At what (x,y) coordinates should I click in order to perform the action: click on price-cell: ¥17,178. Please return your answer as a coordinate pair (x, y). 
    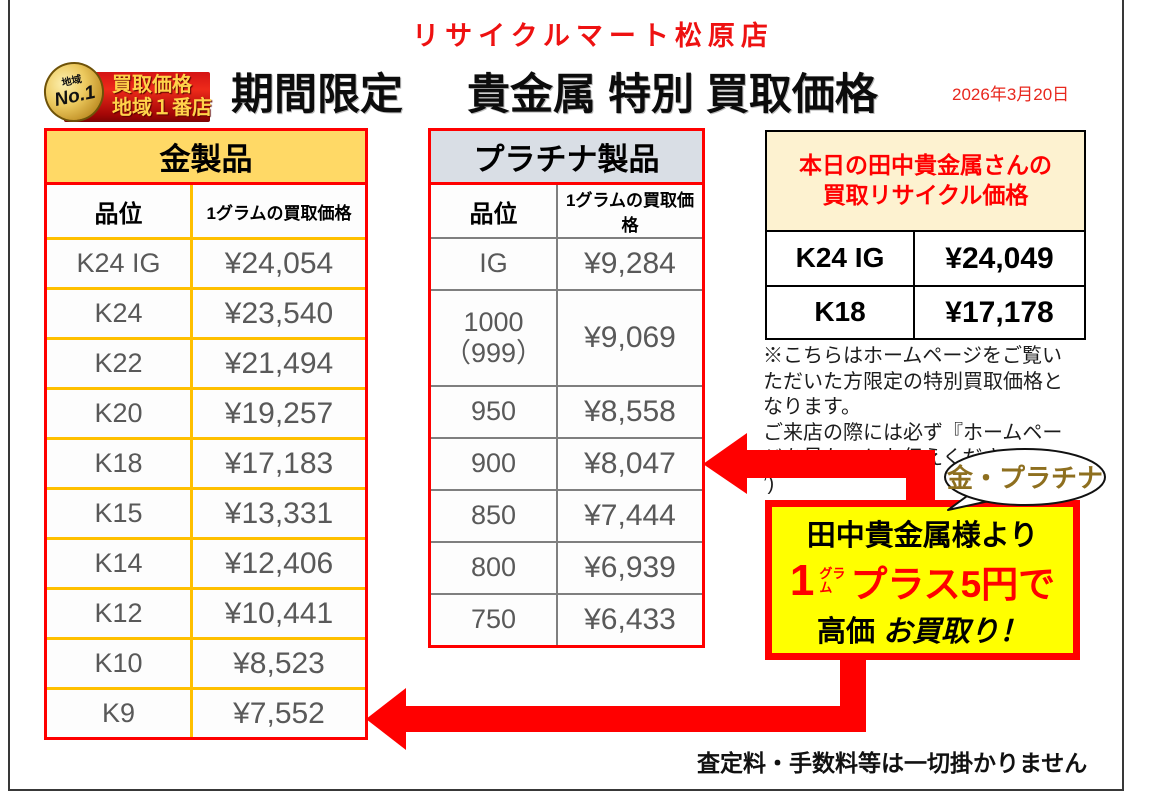
    Looking at the image, I should click on (999, 312).